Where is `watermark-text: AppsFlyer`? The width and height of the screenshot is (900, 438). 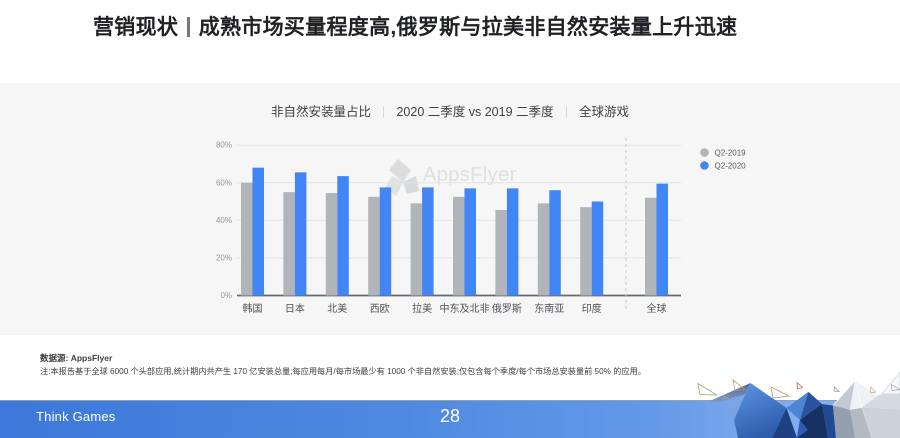 watermark-text: AppsFlyer is located at coordinates (470, 175).